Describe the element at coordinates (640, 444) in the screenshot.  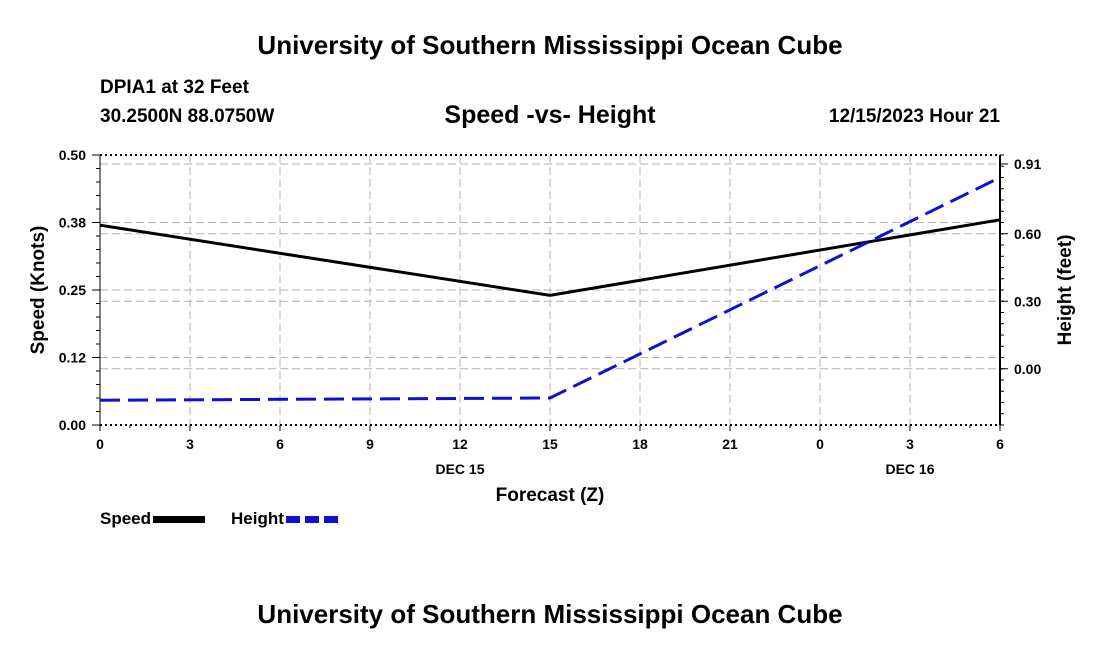
I see `x-tick-label: 18` at that location.